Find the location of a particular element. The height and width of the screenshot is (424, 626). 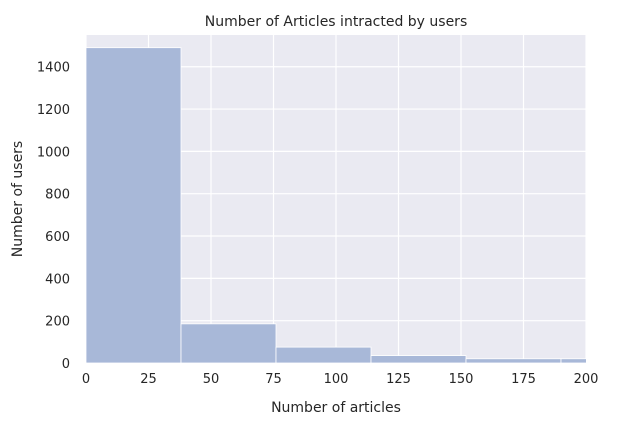

x-tick-label: 150 is located at coordinates (461, 379).